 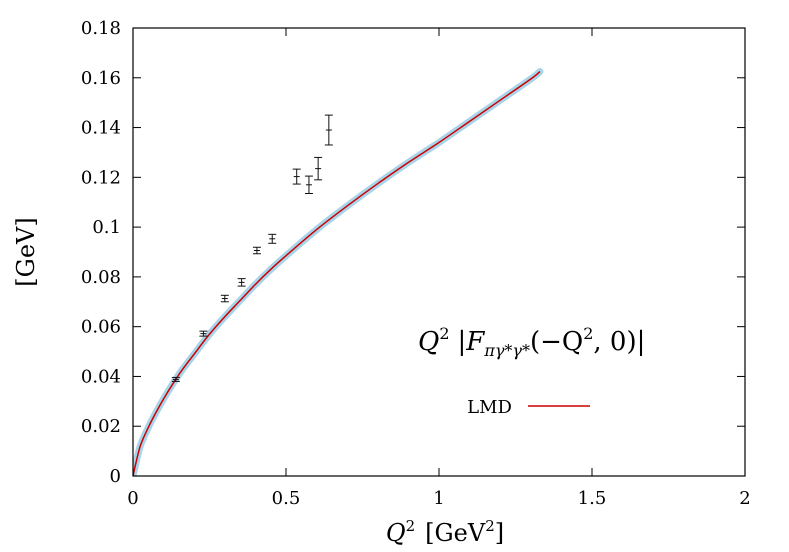 I want to click on formula-bar-open: |, so click(x=462, y=342).